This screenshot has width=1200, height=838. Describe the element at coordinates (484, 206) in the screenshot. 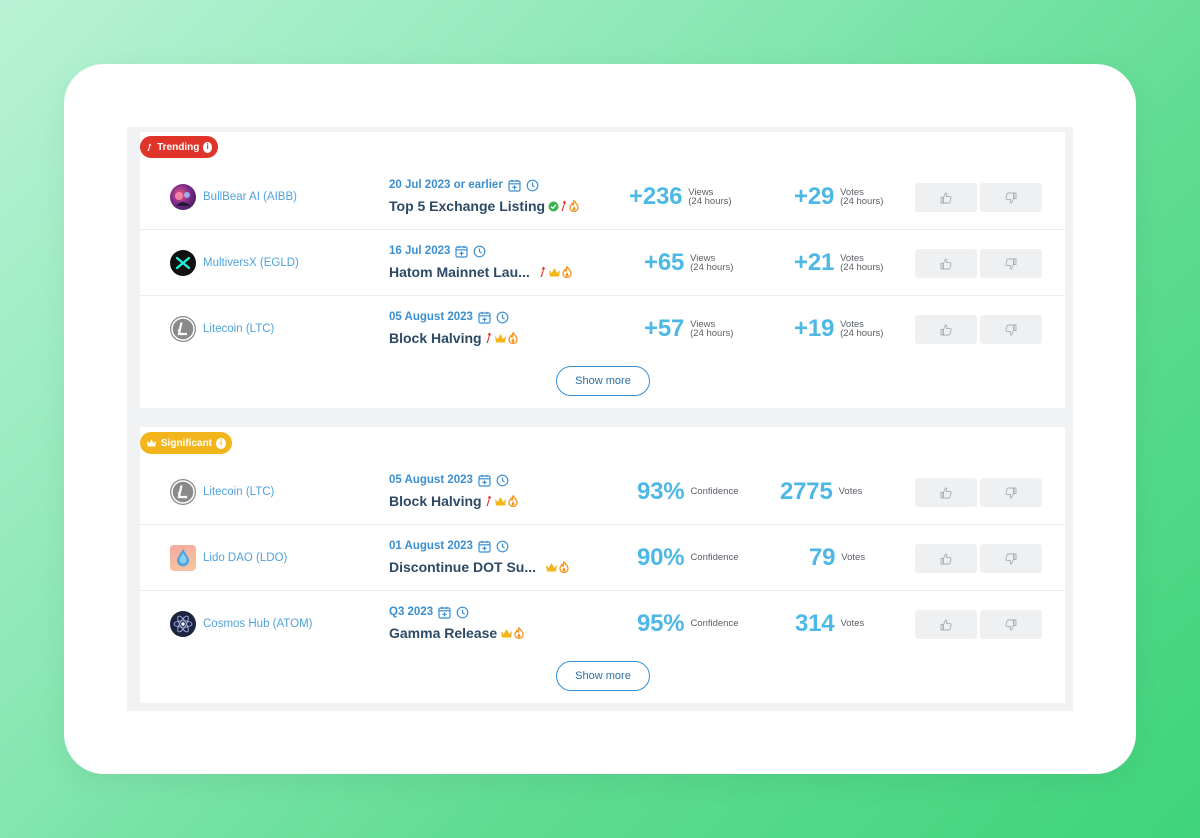

I see `event-title: Top 5 Exchange Listing` at that location.